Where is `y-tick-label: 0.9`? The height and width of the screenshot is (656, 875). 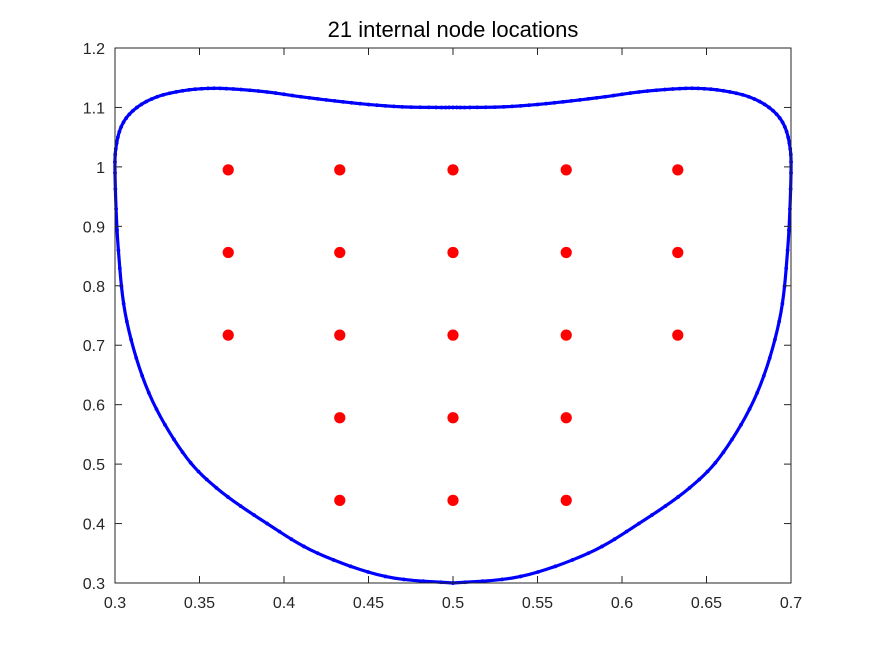 y-tick-label: 0.9 is located at coordinates (94, 227).